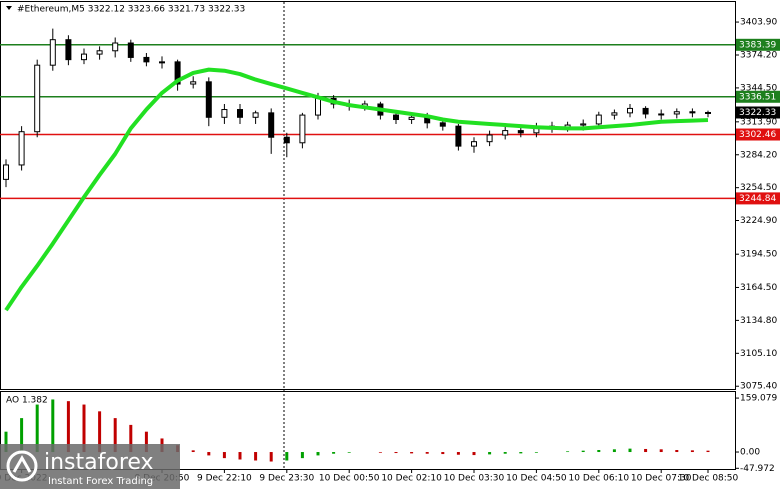 The height and width of the screenshot is (489, 781). What do you see at coordinates (411, 479) in the screenshot?
I see `x-tick-label: 10 Dec 02:10` at bounding box center [411, 479].